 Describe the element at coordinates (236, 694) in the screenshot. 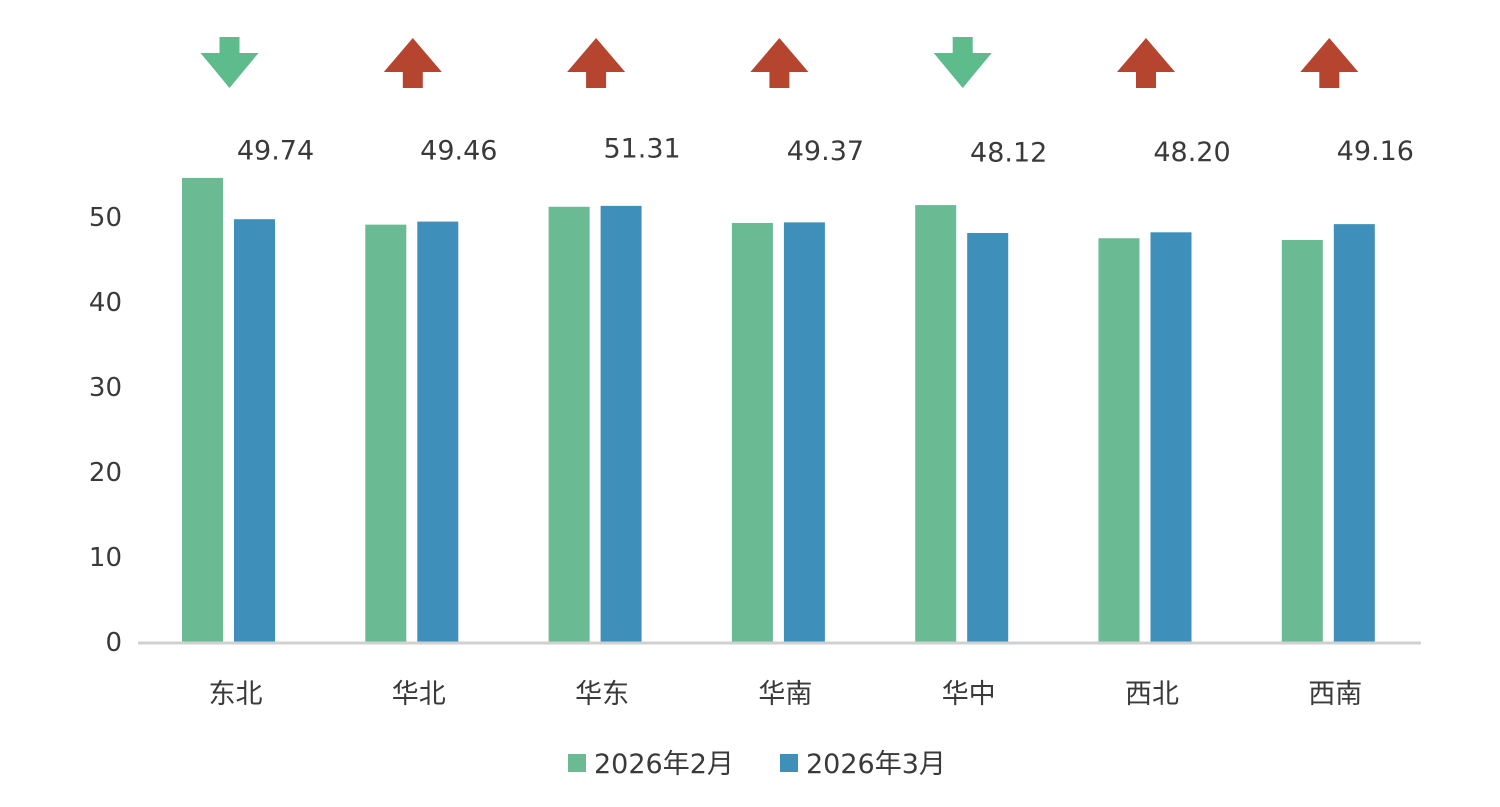

I see `x-tick-label: 东北` at that location.